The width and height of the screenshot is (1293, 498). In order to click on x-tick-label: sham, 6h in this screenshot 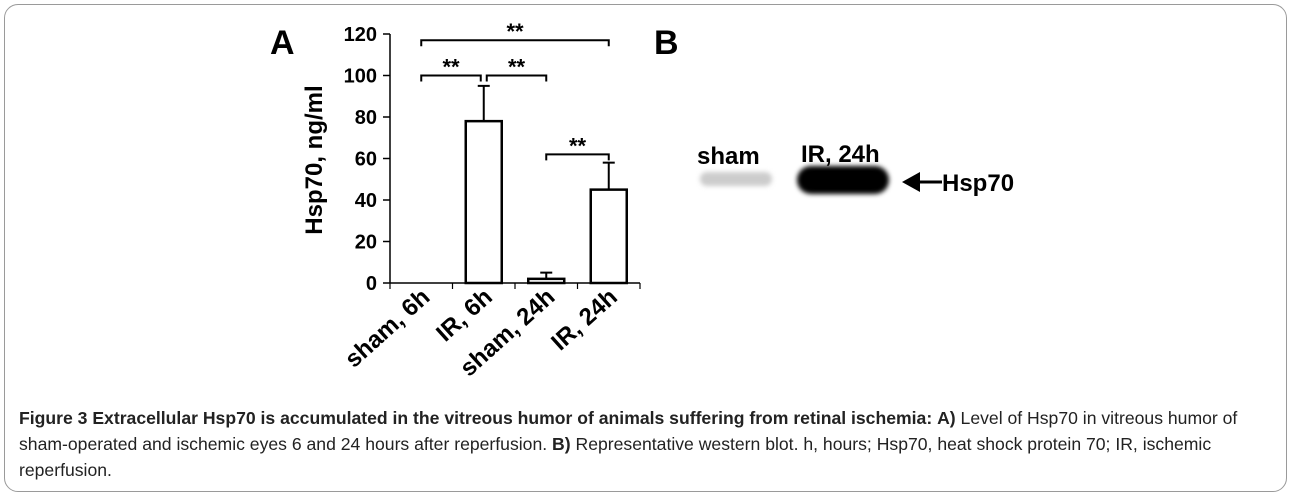, I will do `click(387, 328)`.